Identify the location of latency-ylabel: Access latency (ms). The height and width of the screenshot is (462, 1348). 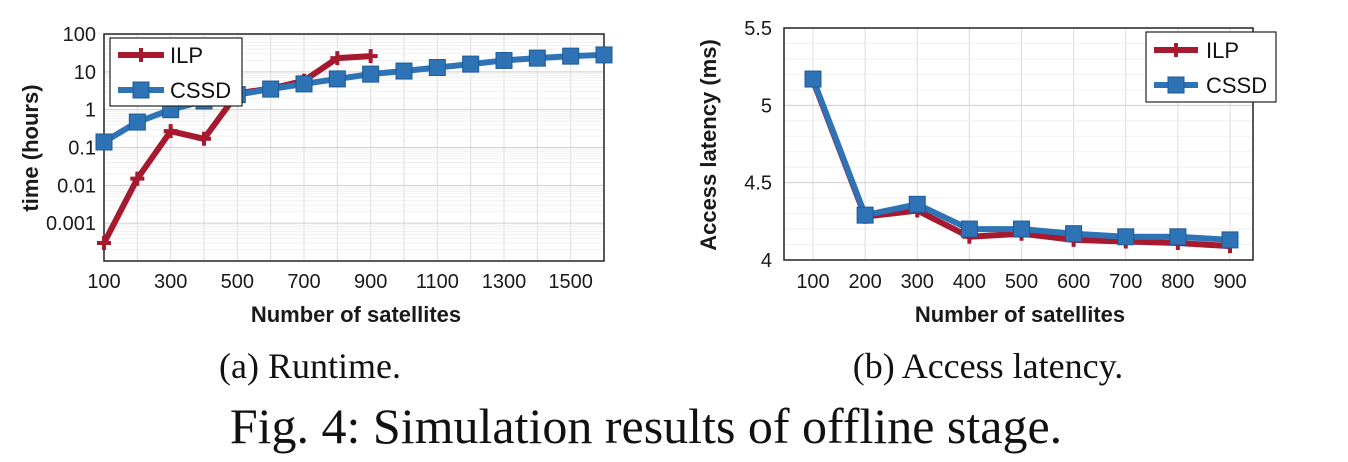
(708, 145).